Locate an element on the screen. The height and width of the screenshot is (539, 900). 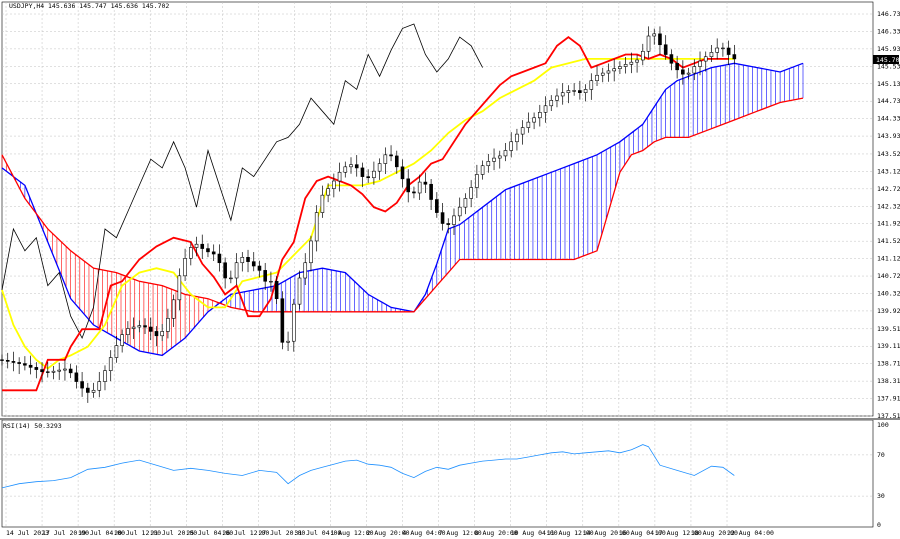
chart-symbol-label: USDJPY,H4 is located at coordinates (26, 6).